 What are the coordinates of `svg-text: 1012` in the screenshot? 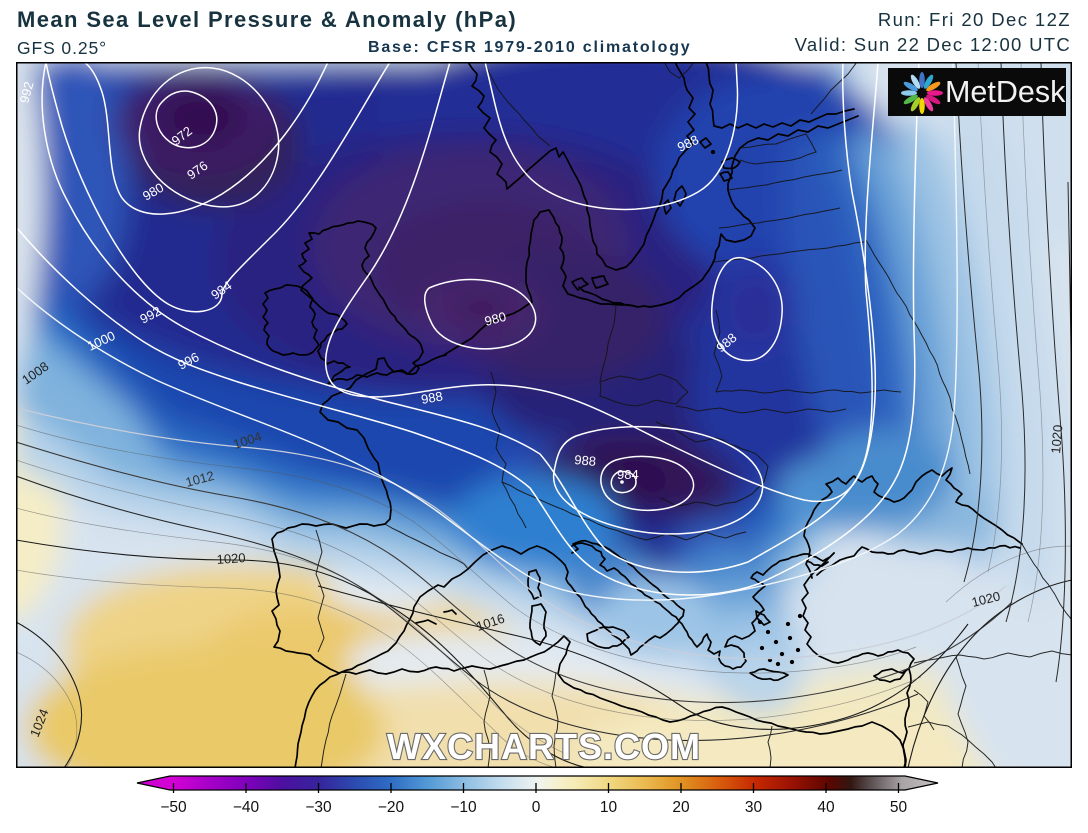 It's located at (200, 479).